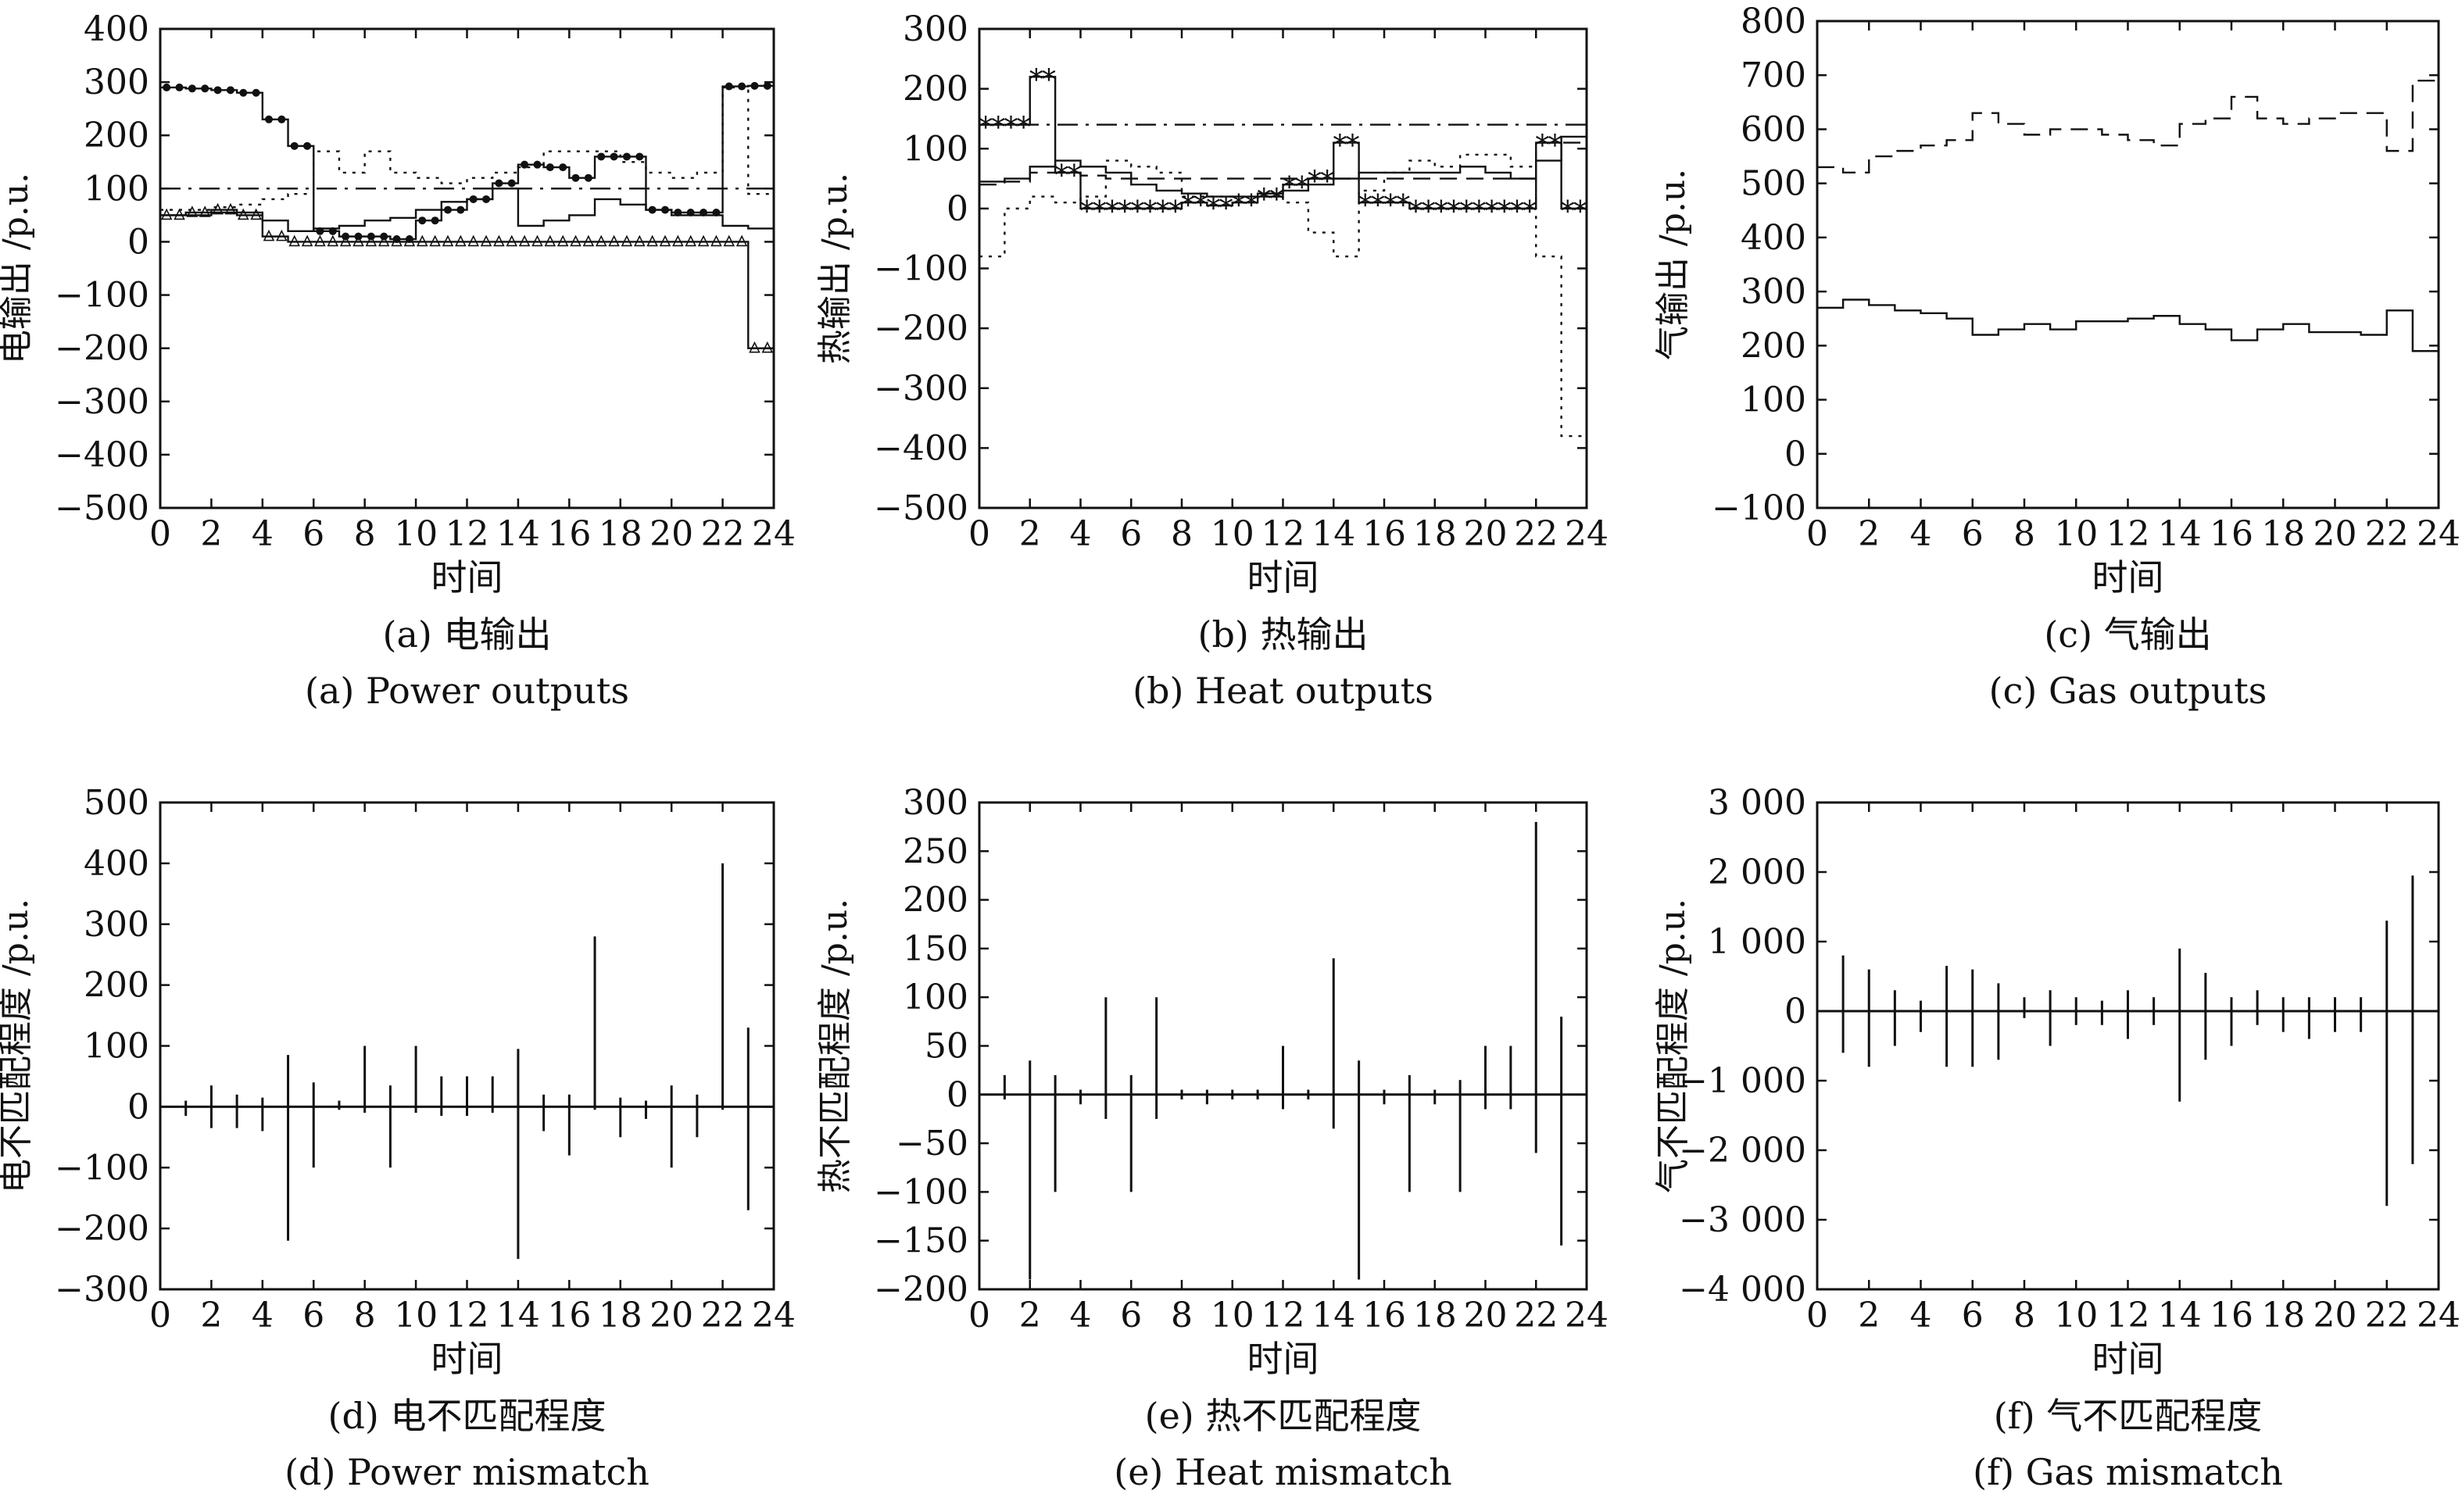  I want to click on y-tick-label: −1 000, so click(1742, 1081).